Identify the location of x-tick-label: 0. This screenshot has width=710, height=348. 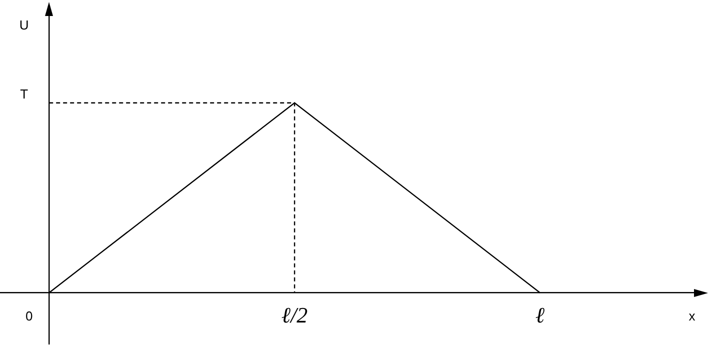
(29, 316).